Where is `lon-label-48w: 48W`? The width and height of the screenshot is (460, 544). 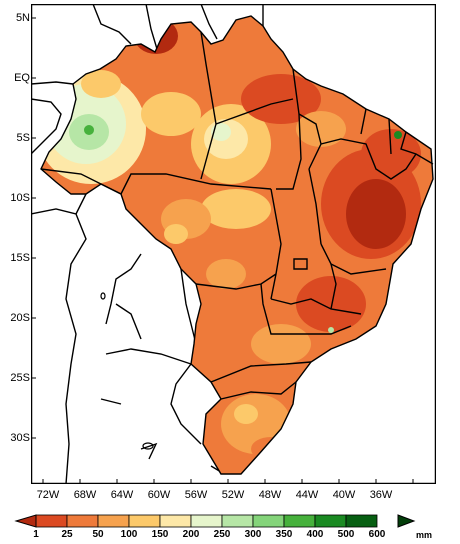
lon-label-48w: 48W is located at coordinates (270, 495).